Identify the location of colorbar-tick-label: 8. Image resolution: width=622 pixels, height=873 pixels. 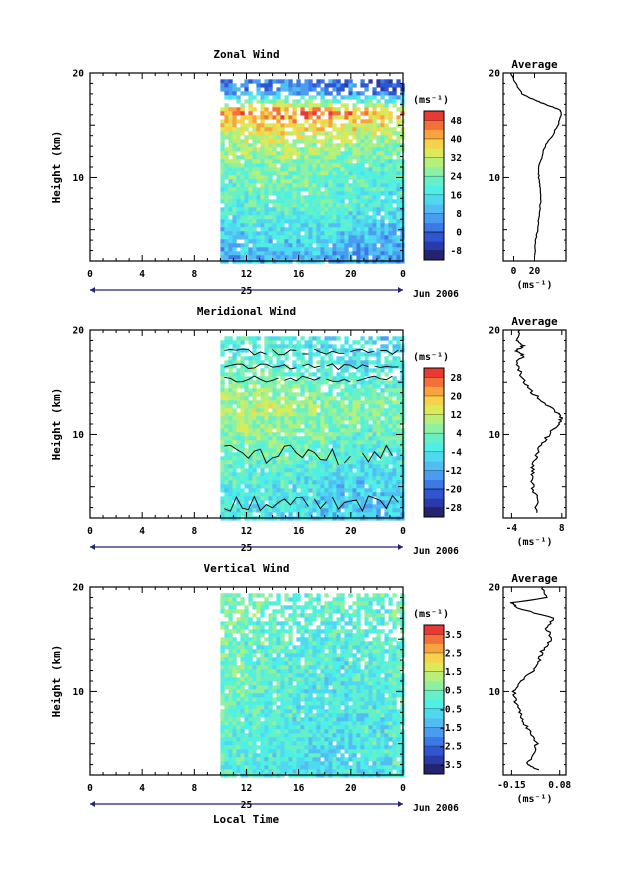
(459, 214).